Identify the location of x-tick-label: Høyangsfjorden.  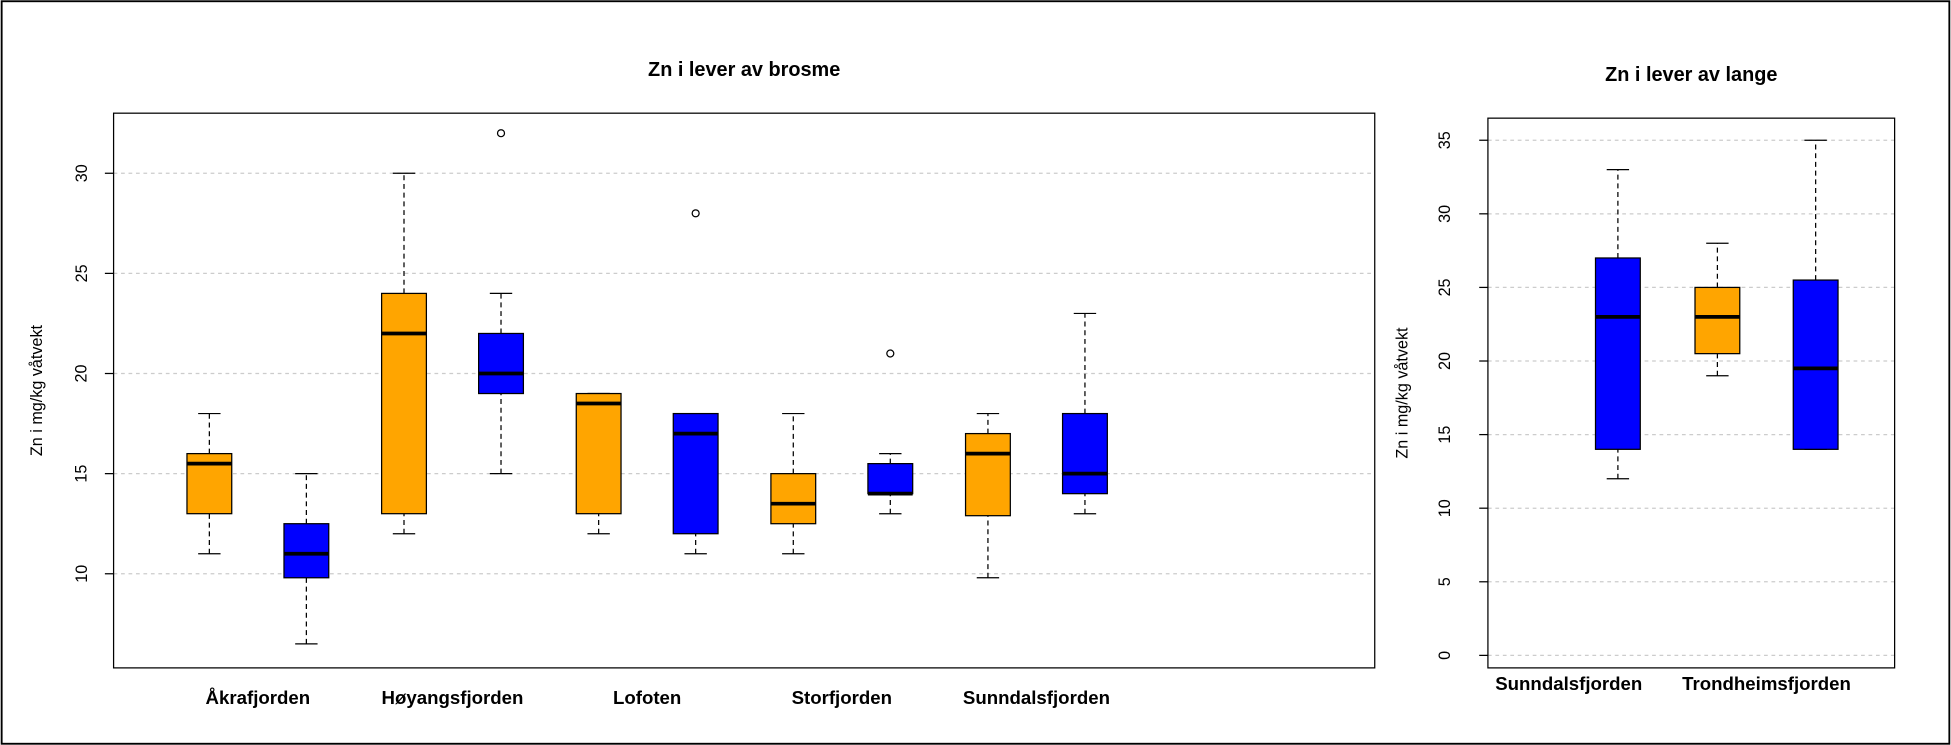
(453, 697).